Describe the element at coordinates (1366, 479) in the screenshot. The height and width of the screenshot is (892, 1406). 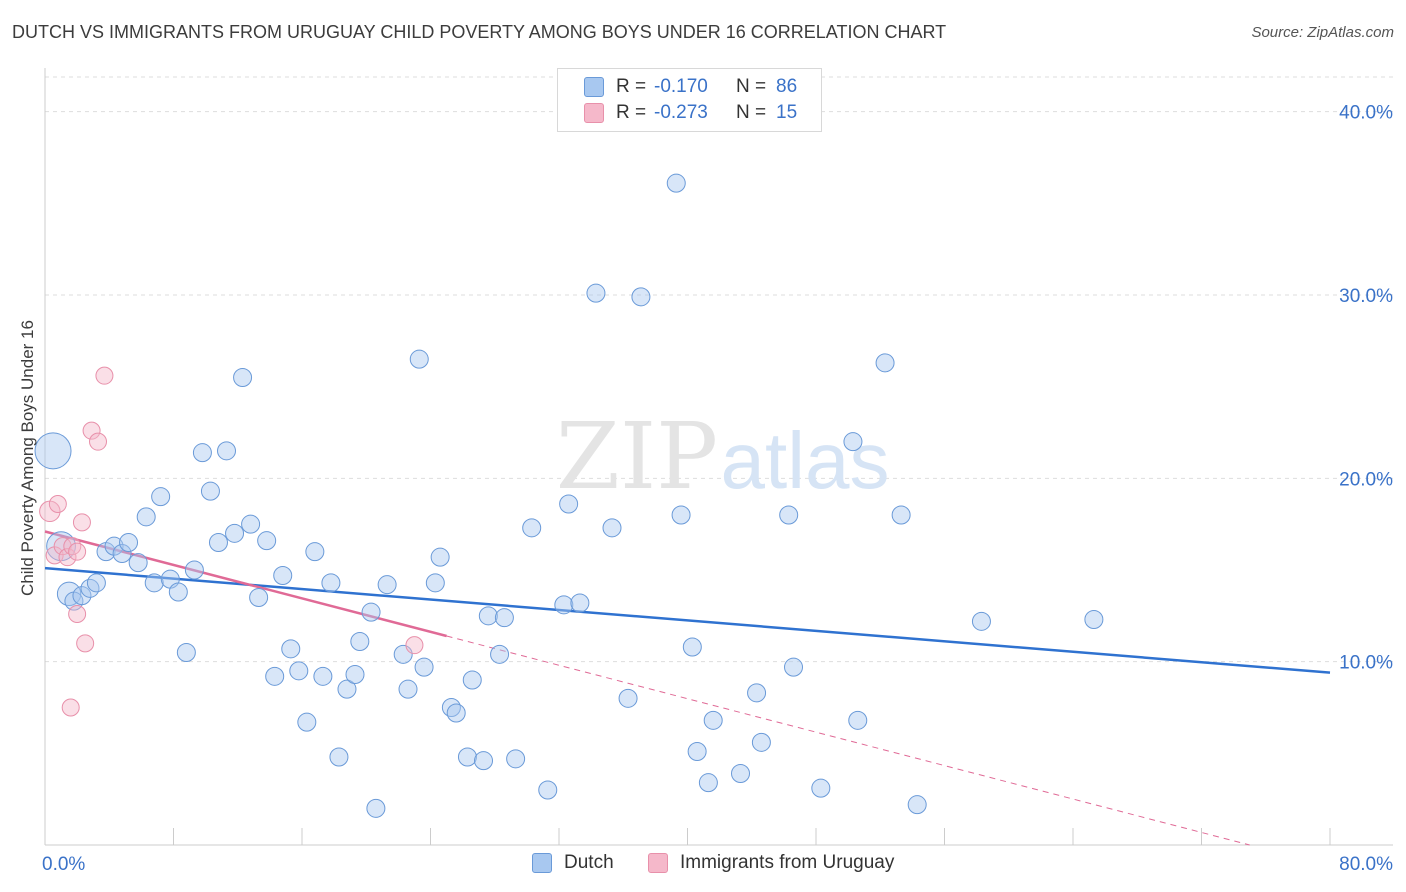
I see `y-tick-label: 20.0%` at that location.